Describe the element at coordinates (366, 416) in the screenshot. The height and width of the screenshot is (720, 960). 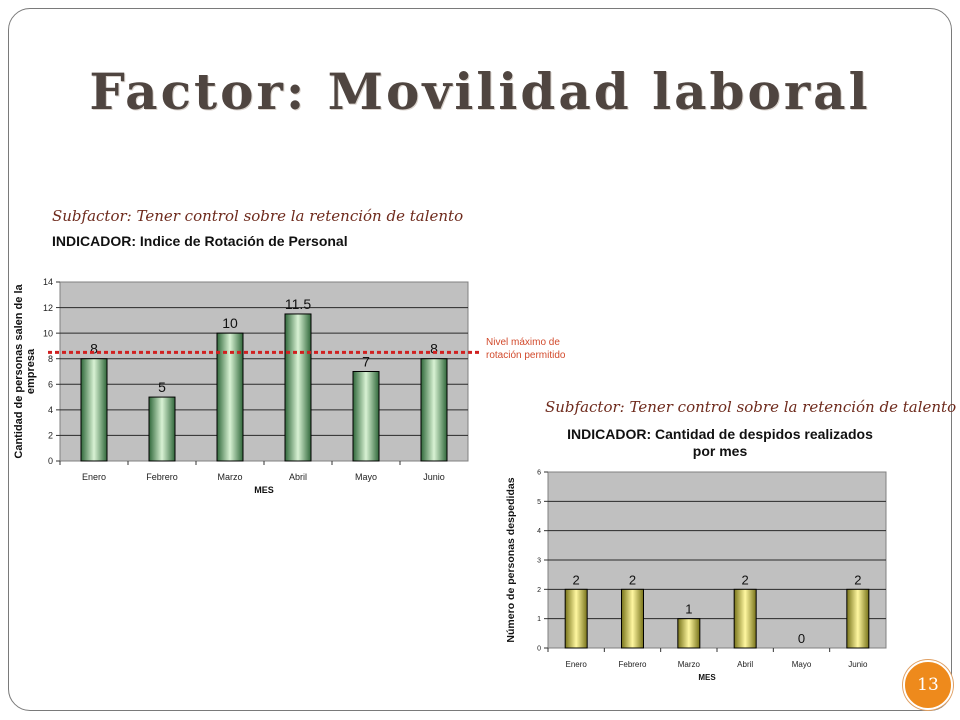
I see `bar-mayo` at that location.